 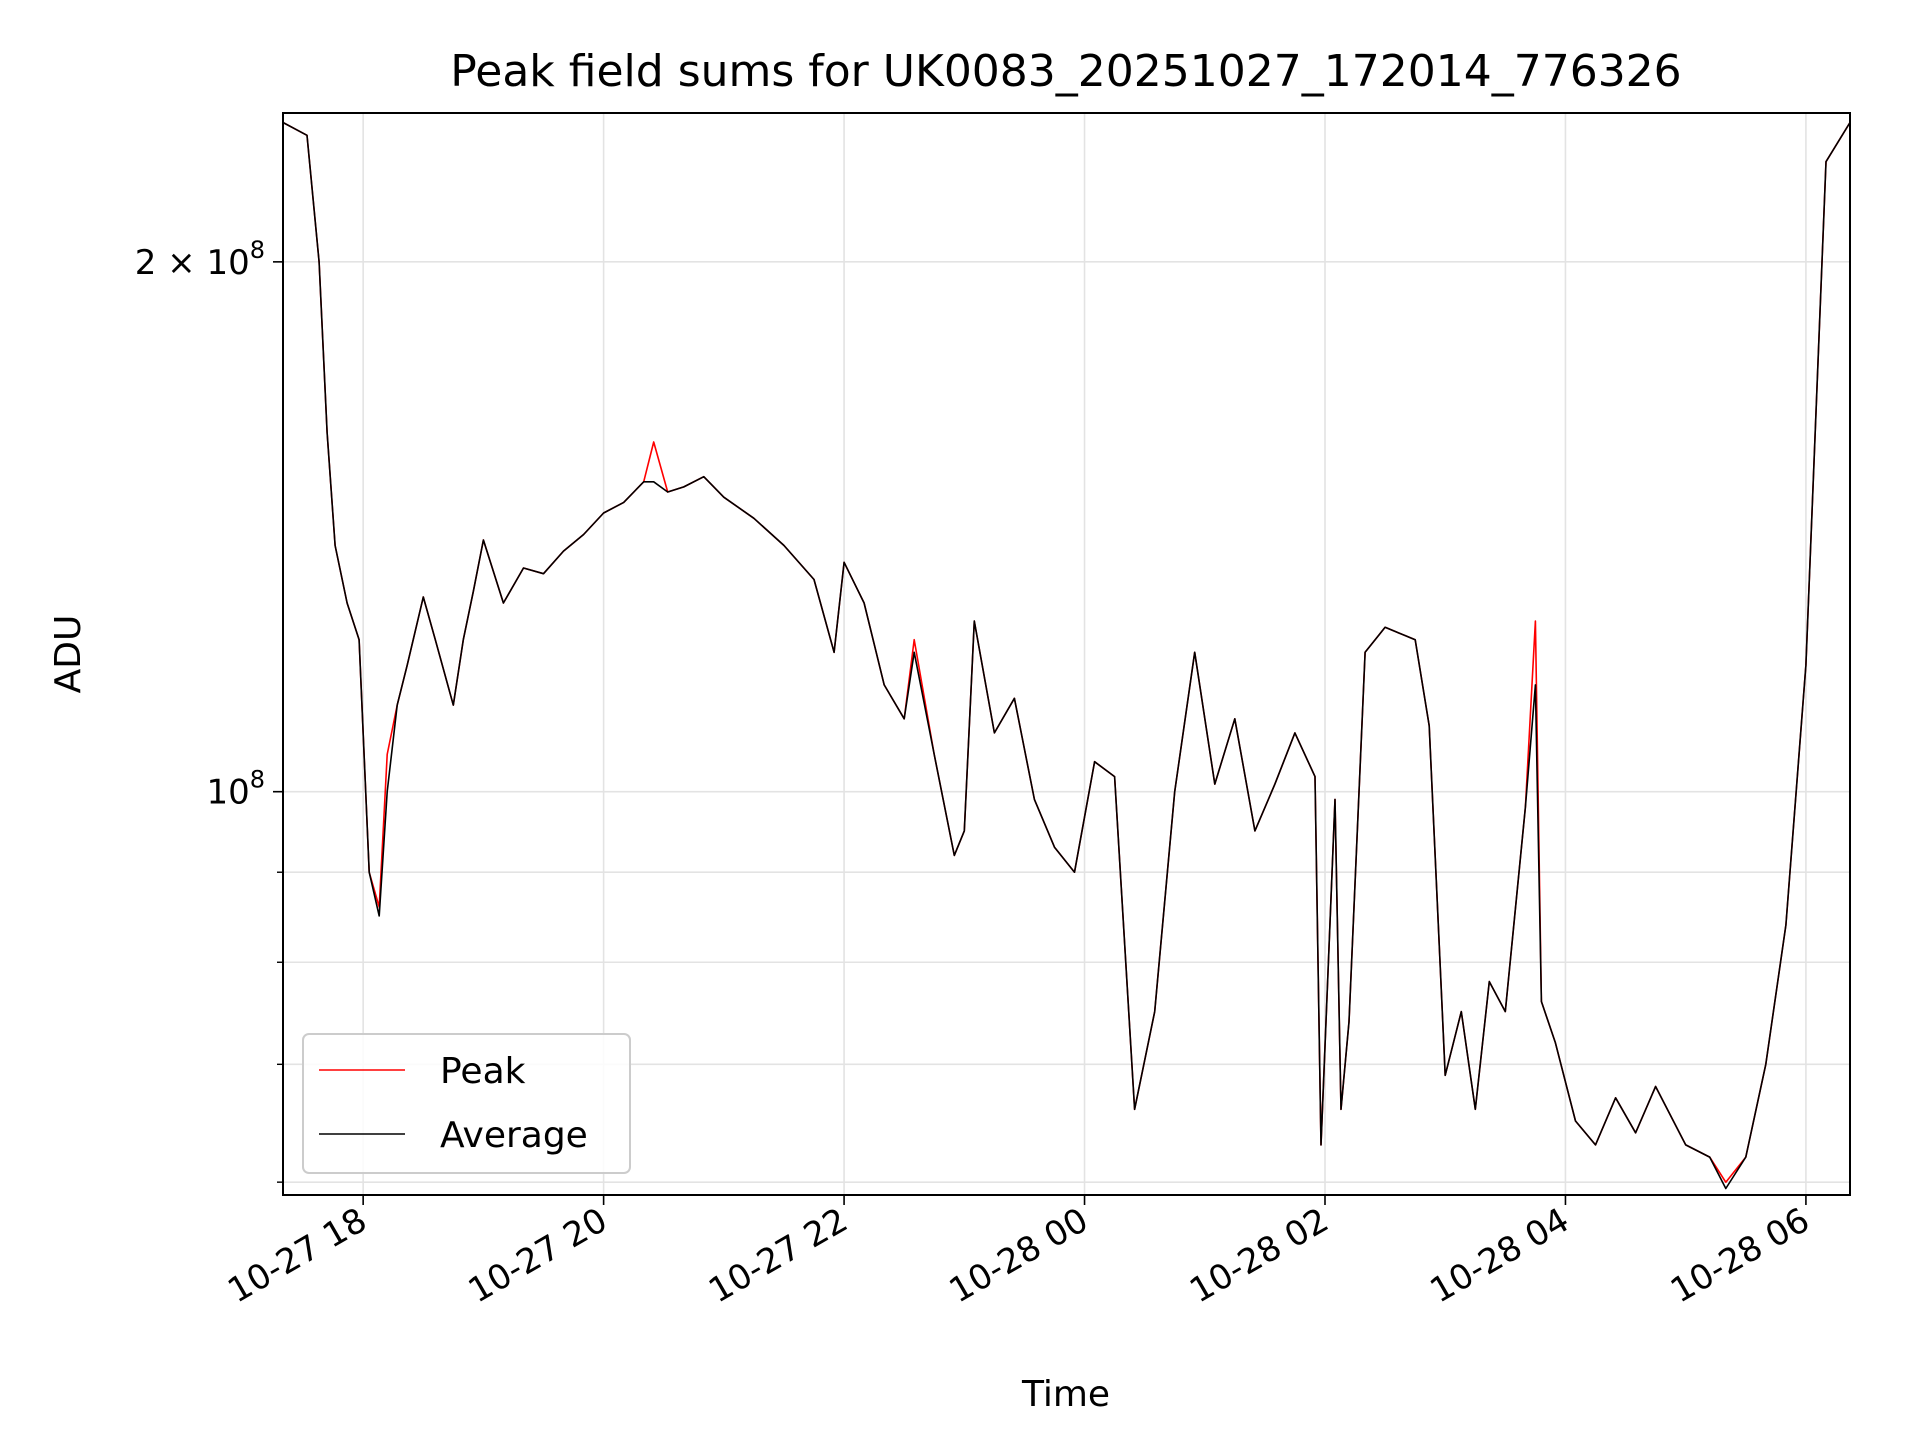 I want to click on legend-peak-label: Peak, so click(x=483, y=1071).